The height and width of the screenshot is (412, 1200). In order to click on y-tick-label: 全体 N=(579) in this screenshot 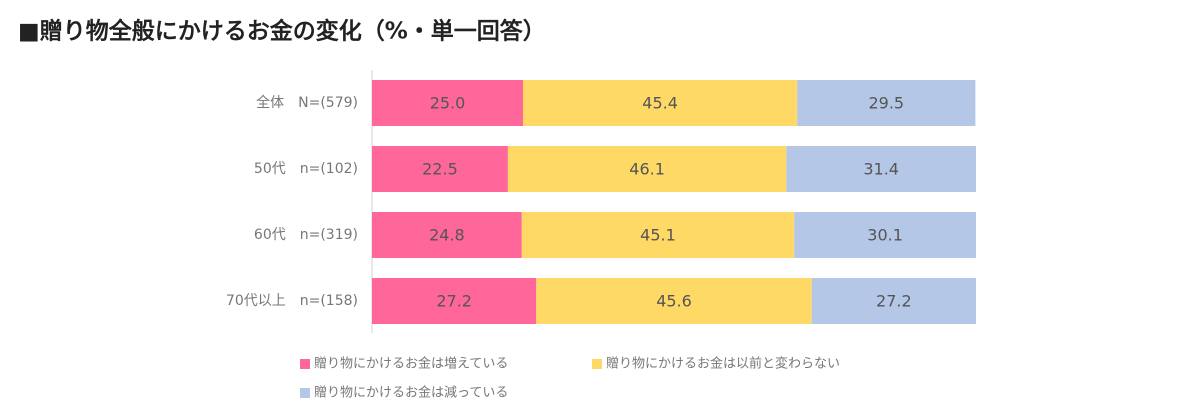, I will do `click(307, 102)`.